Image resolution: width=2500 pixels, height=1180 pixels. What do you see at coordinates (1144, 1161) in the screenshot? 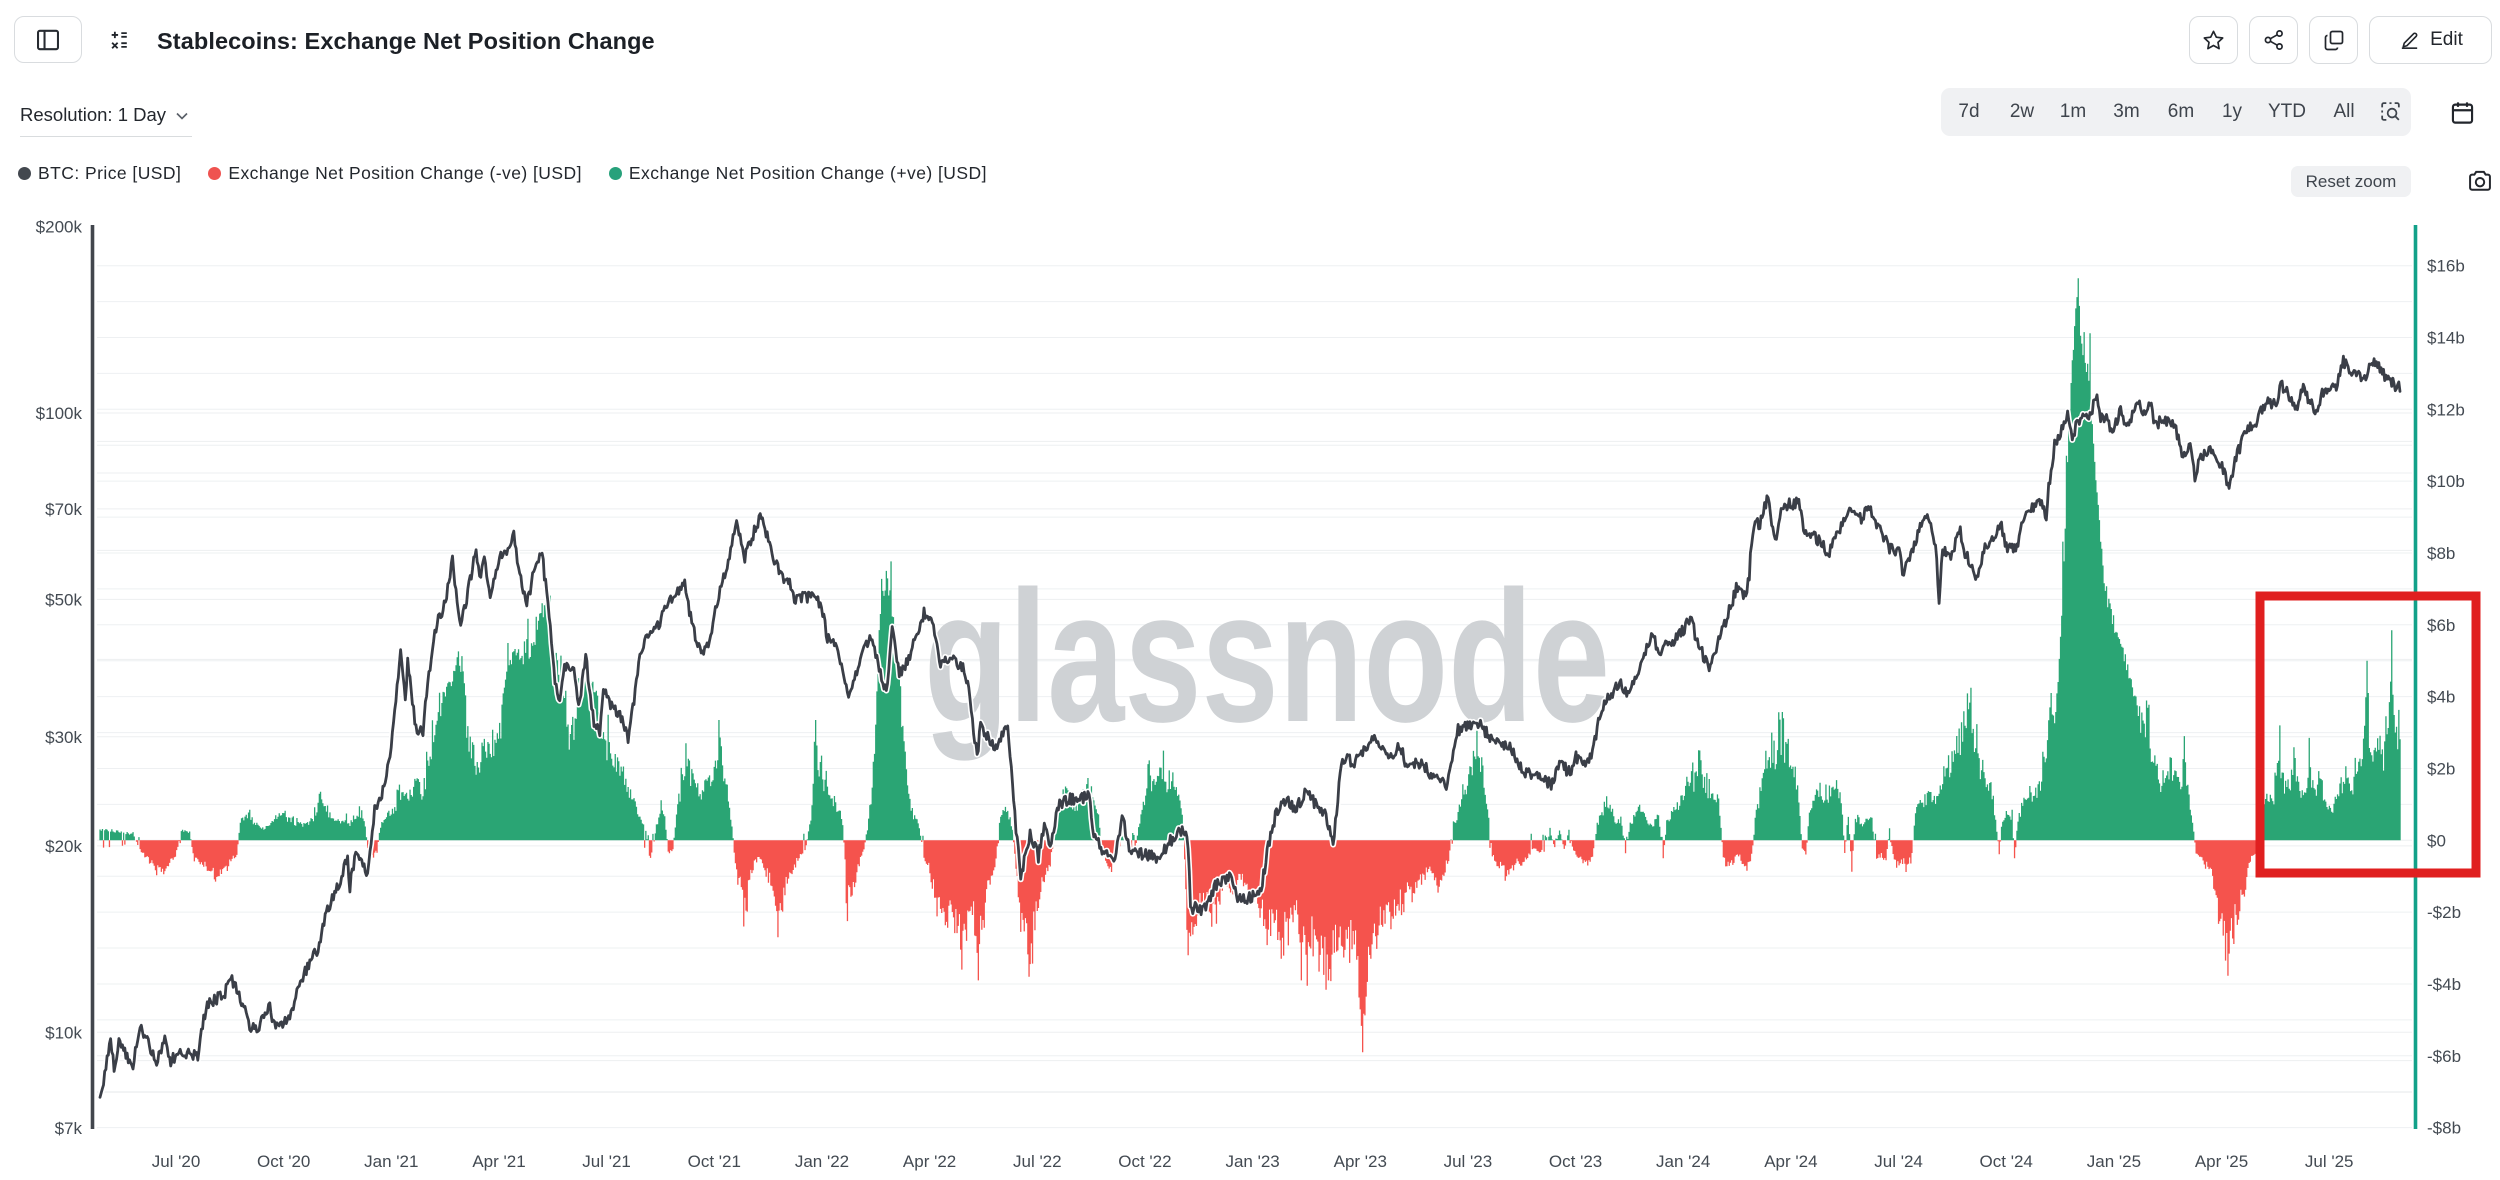
I see `svg-text: Oct '22` at bounding box center [1144, 1161].